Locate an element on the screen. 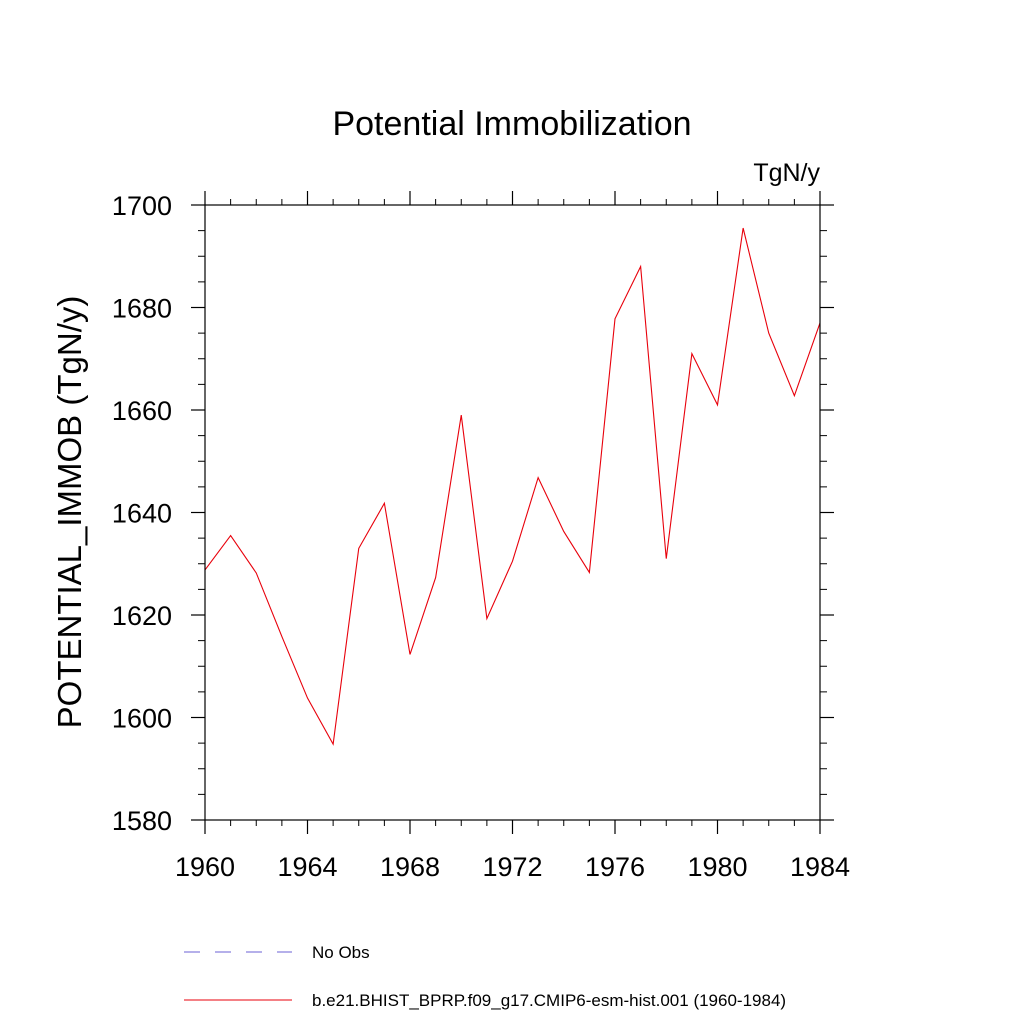 Image resolution: width=1024 pixels, height=1024 pixels. x-tick-label: 1976 is located at coordinates (615, 867).